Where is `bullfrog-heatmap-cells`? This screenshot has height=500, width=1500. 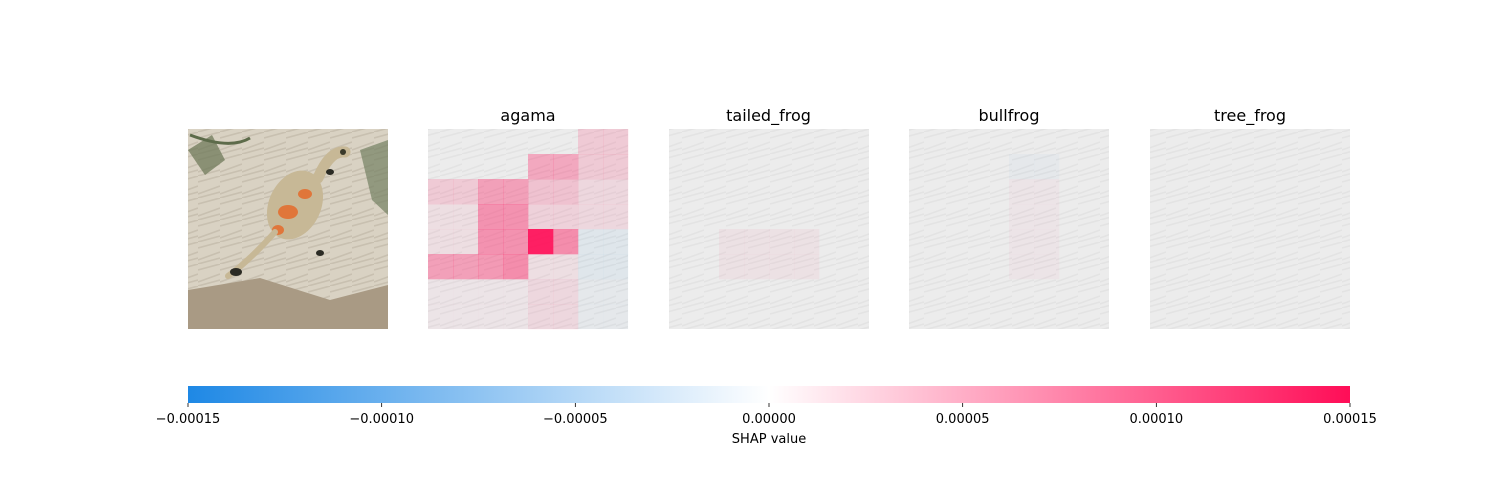 bullfrog-heatmap-cells is located at coordinates (1034, 216).